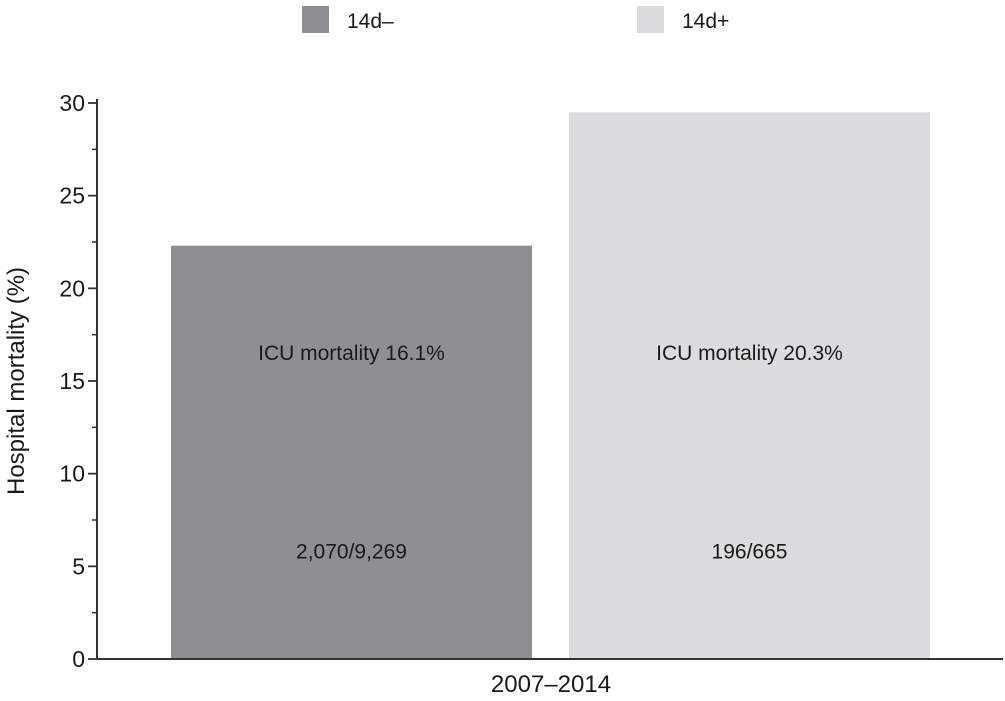 This screenshot has height=701, width=1005. I want to click on y-axis-title: Hospital mortality (%), so click(16, 381).